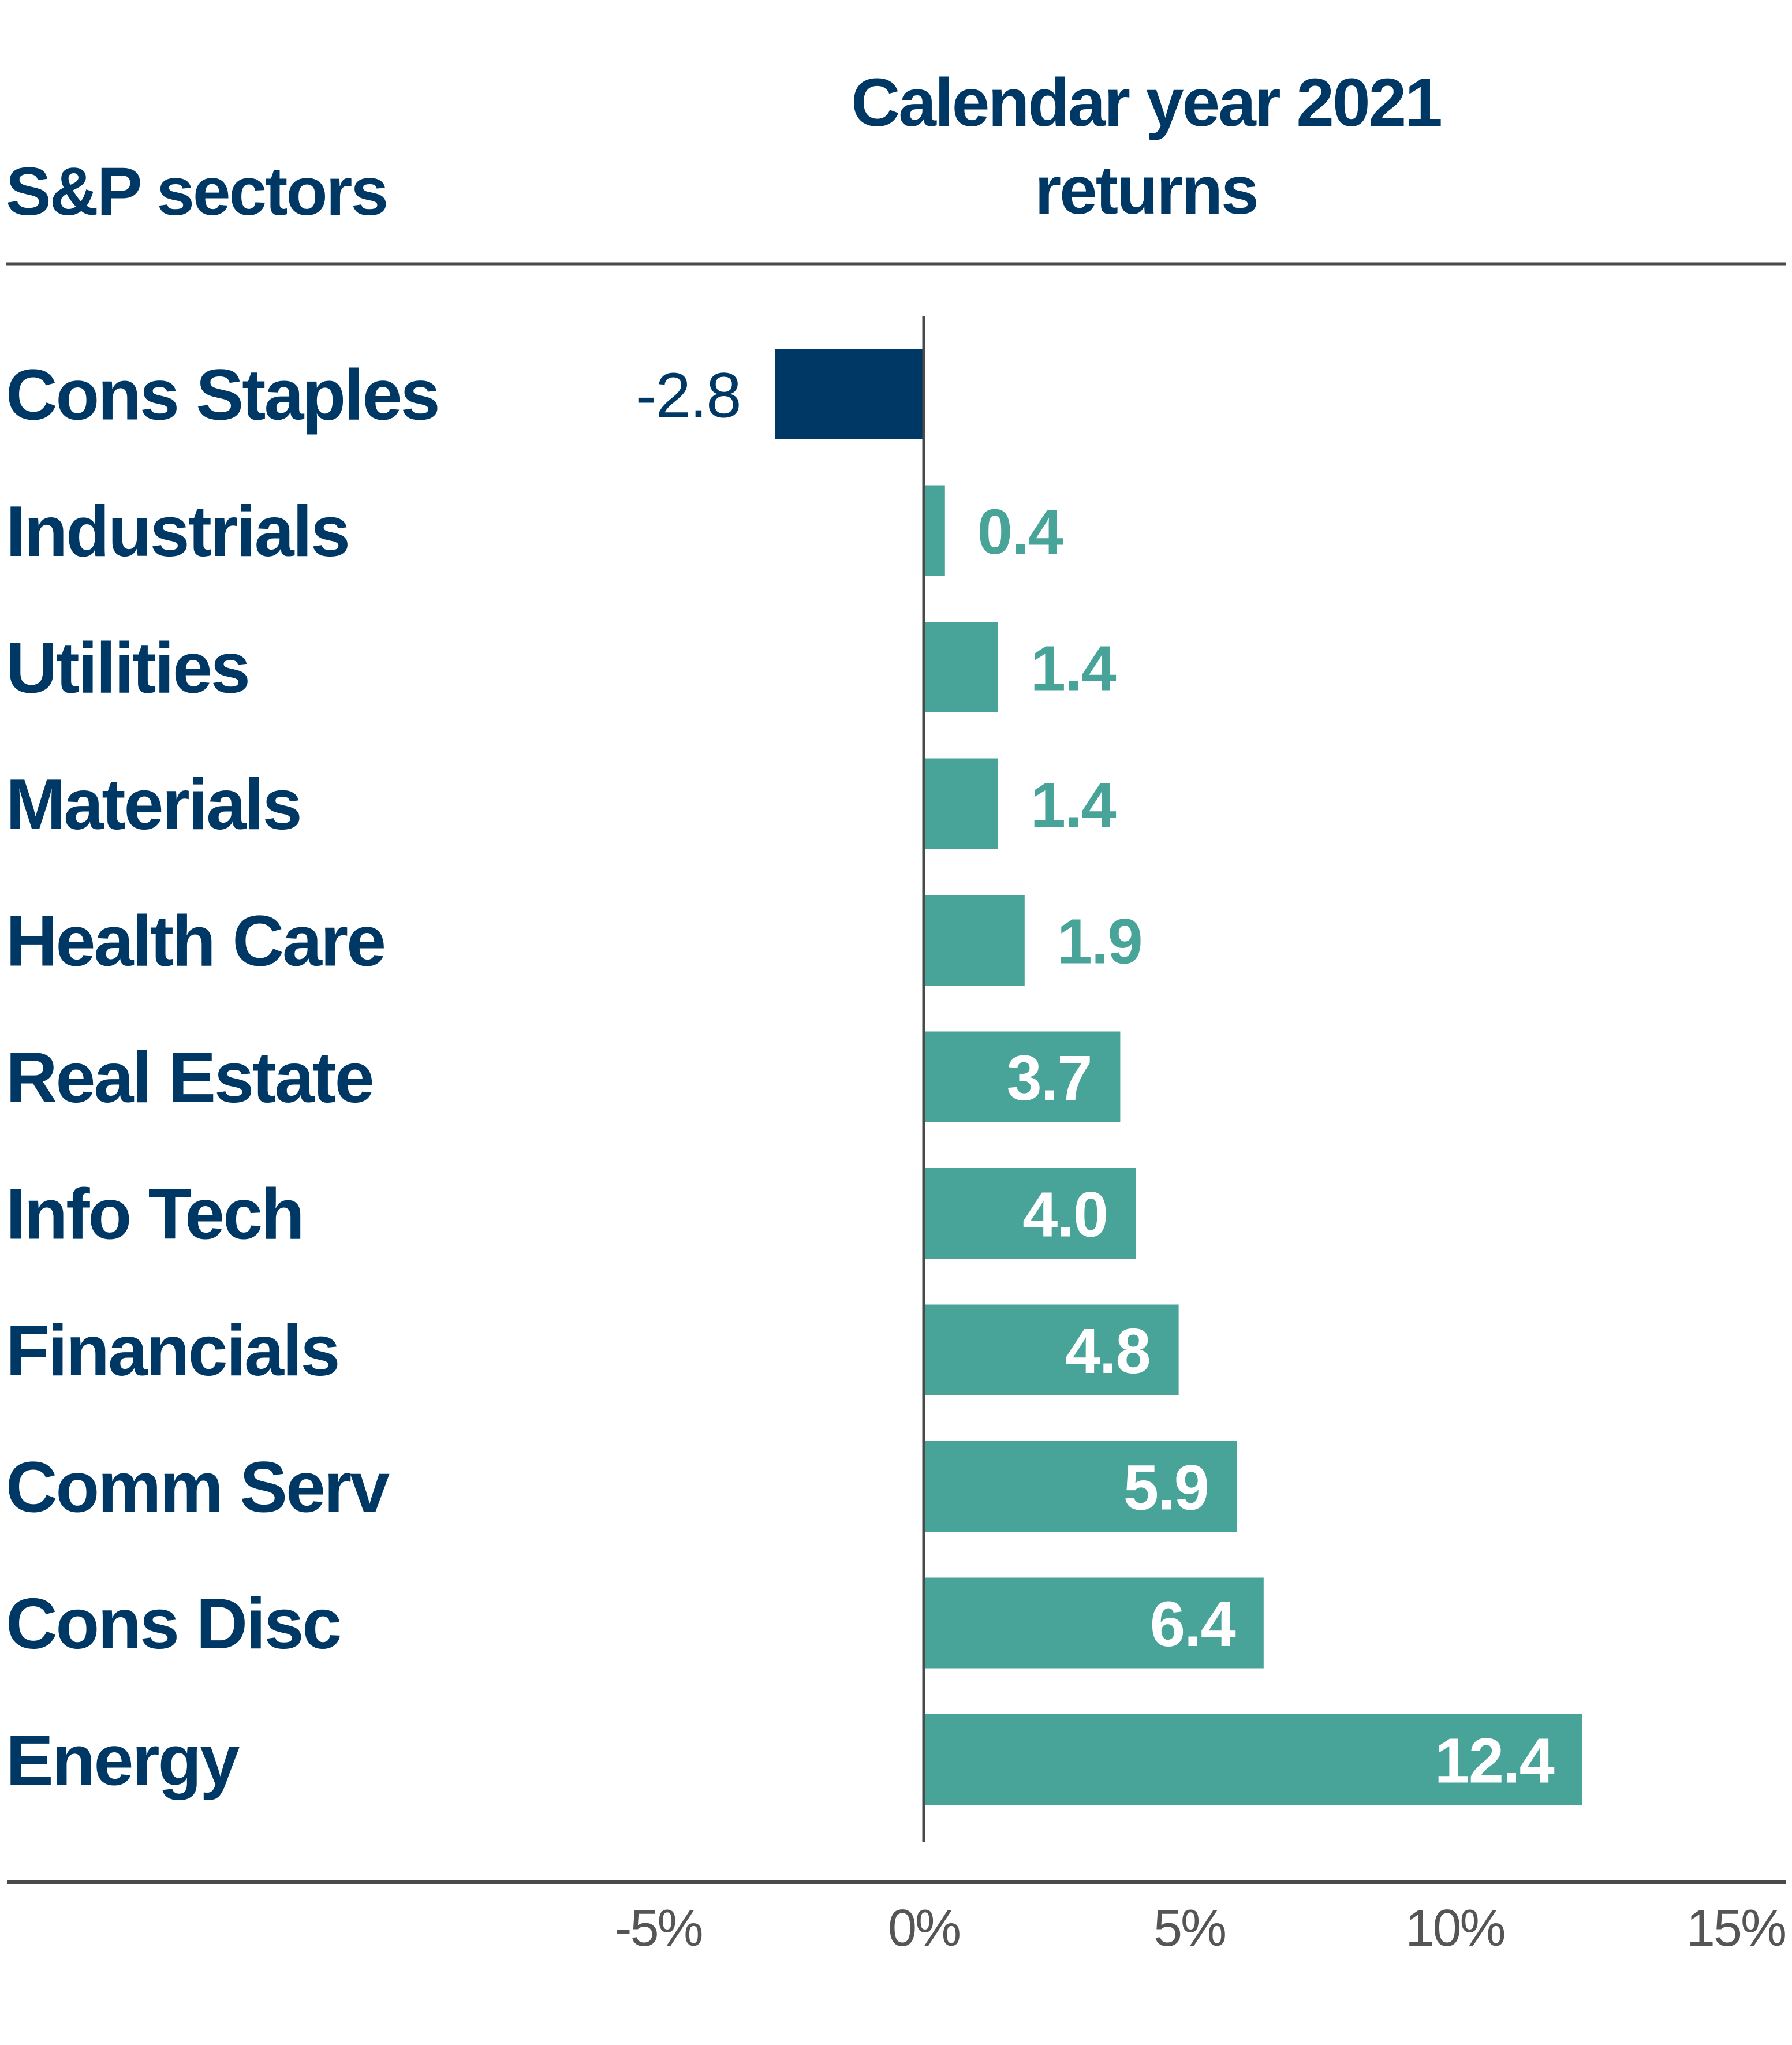 The height and width of the screenshot is (2045, 1792). I want to click on value-label: 5.9, so click(1165, 1488).